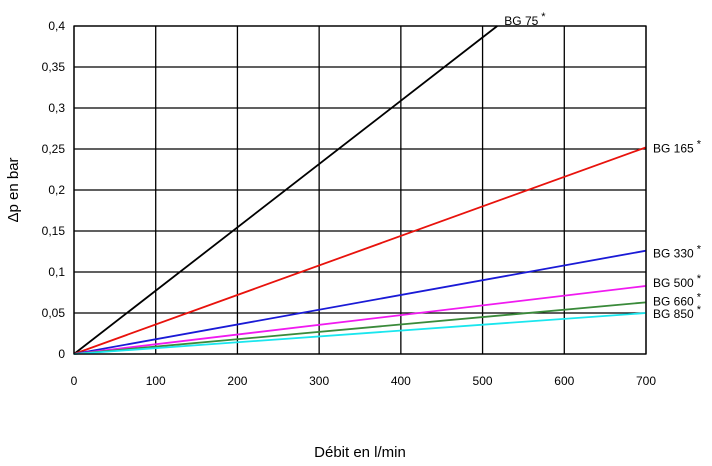 The height and width of the screenshot is (466, 712). I want to click on x-tick-label: 500, so click(483, 381).